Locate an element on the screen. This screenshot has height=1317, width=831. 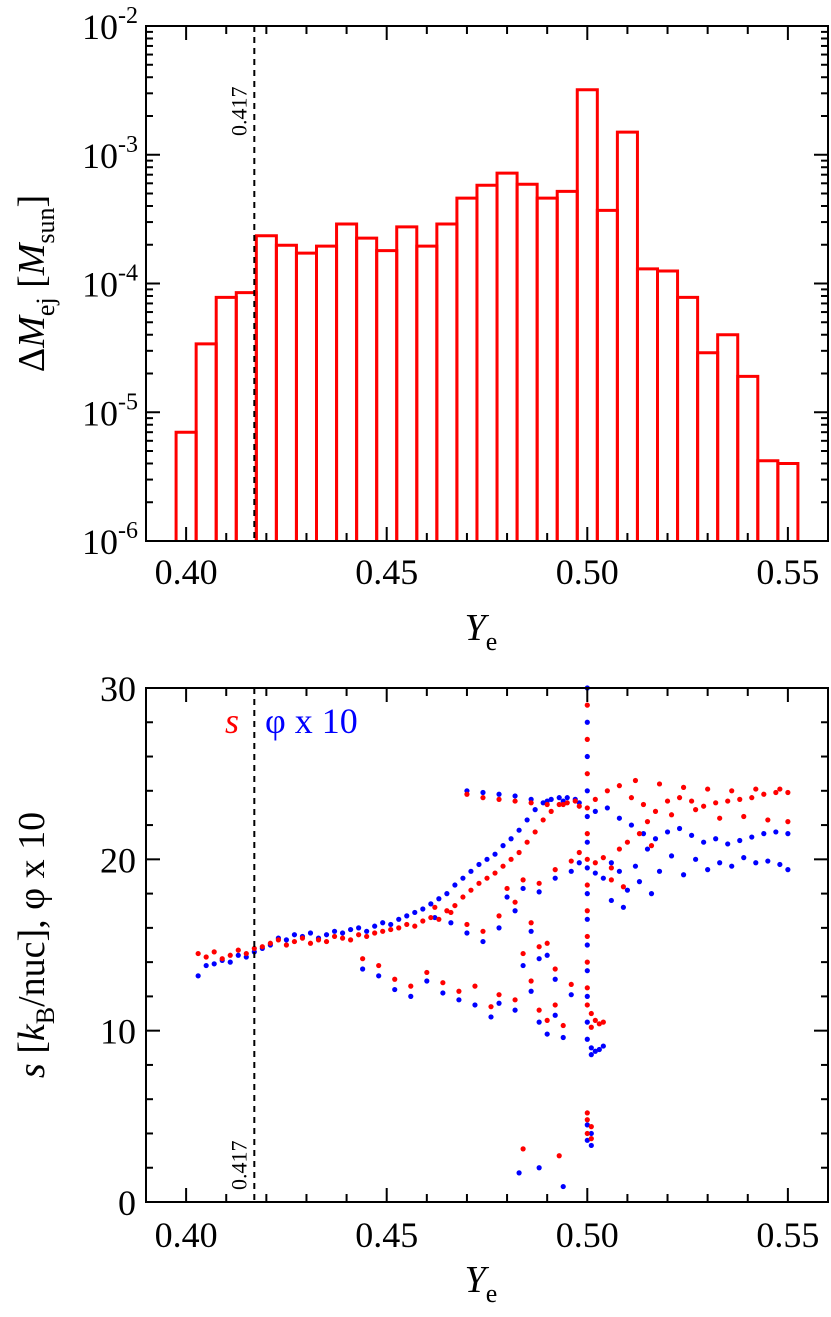
bottom-ylabel-bracket-open: [ is located at coordinates (32, 1052).